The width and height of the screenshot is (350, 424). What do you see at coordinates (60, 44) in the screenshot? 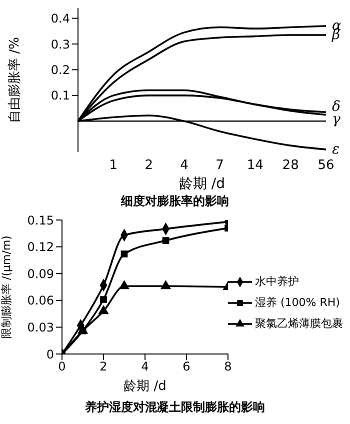
I see `y-tick-label: 0.3` at bounding box center [60, 44].